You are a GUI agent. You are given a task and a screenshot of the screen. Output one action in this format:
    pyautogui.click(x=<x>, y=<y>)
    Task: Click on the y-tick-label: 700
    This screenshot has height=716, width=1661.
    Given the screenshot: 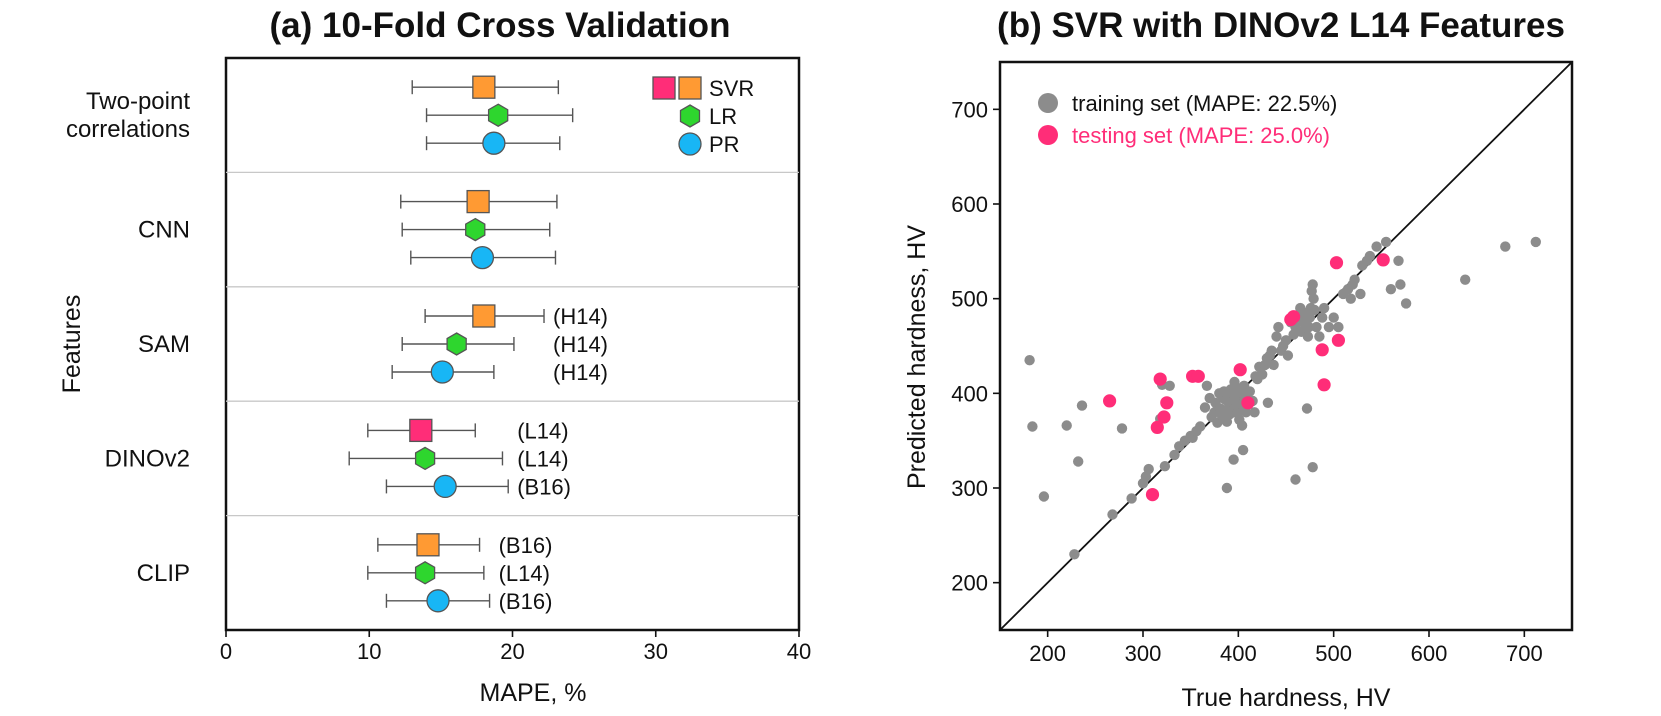 What is the action you would take?
    pyautogui.click(x=969, y=109)
    